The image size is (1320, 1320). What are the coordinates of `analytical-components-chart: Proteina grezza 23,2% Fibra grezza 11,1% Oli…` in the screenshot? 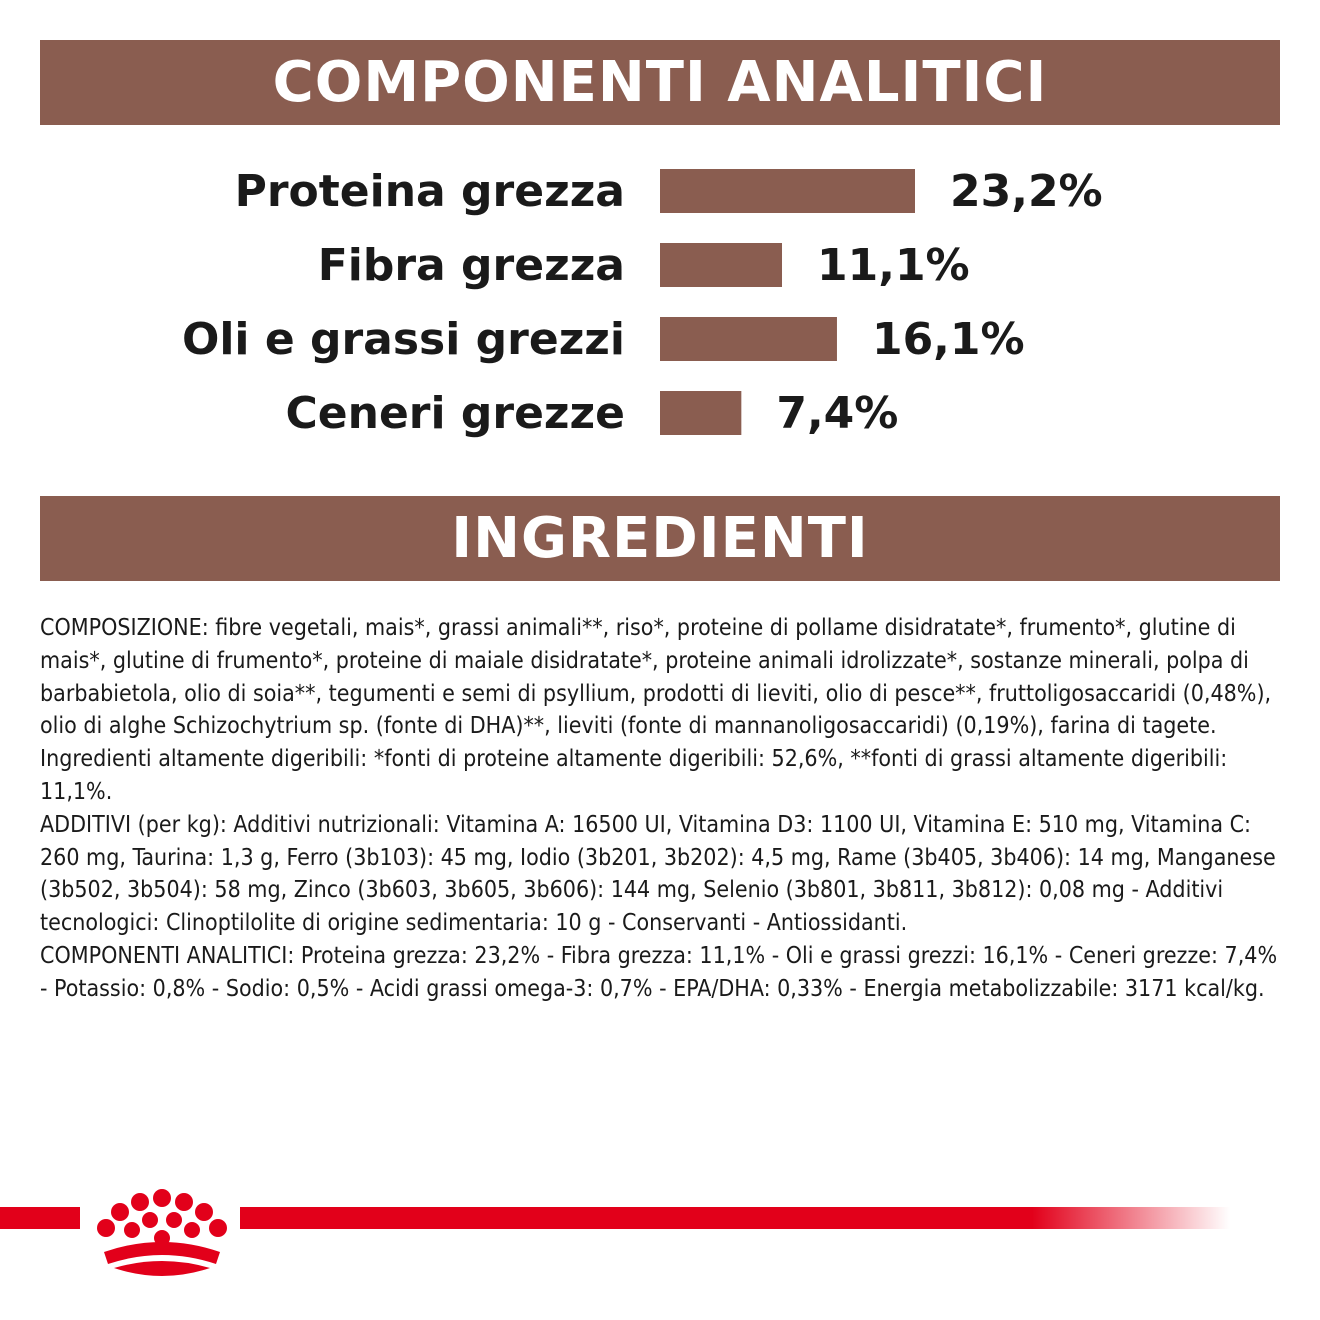 It's located at (642, 302).